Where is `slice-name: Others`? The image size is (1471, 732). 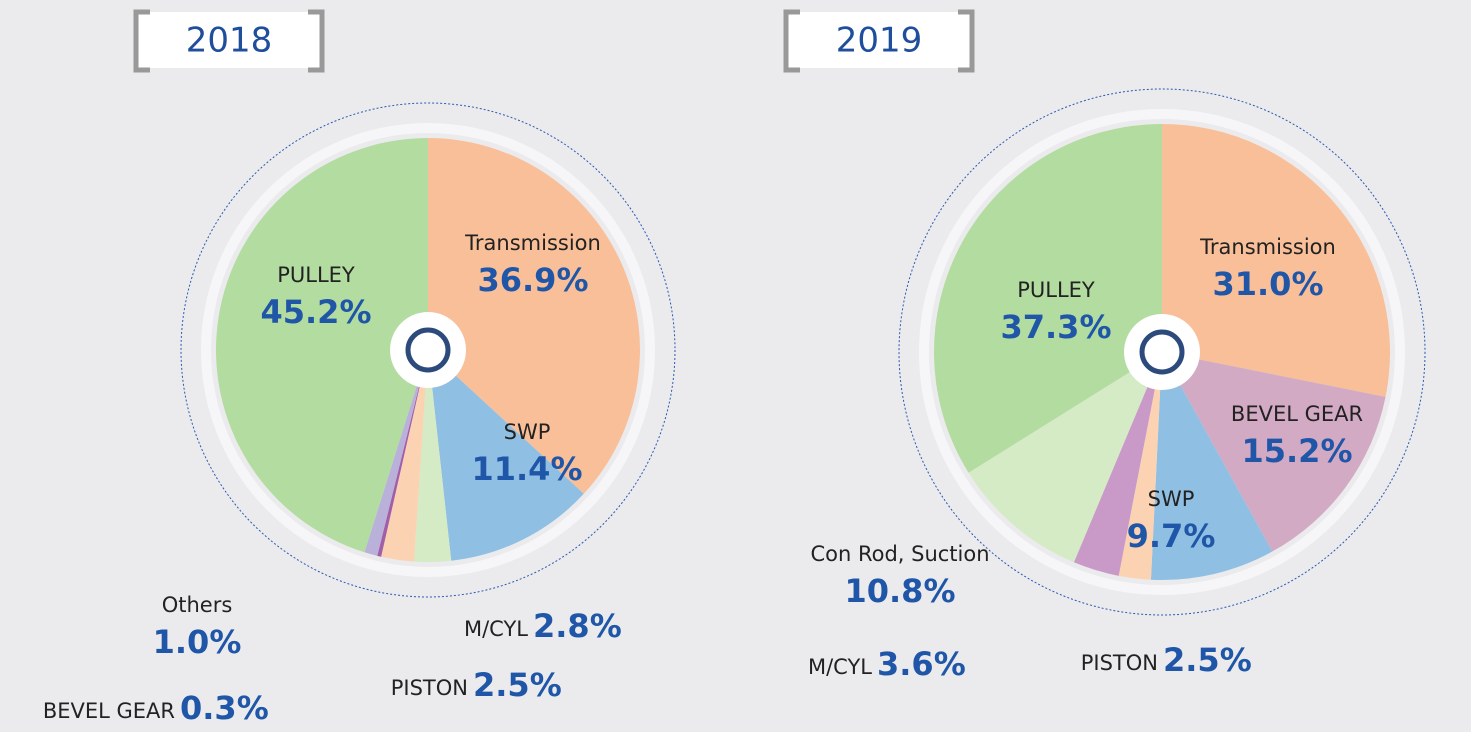
slice-name: Others is located at coordinates (197, 605).